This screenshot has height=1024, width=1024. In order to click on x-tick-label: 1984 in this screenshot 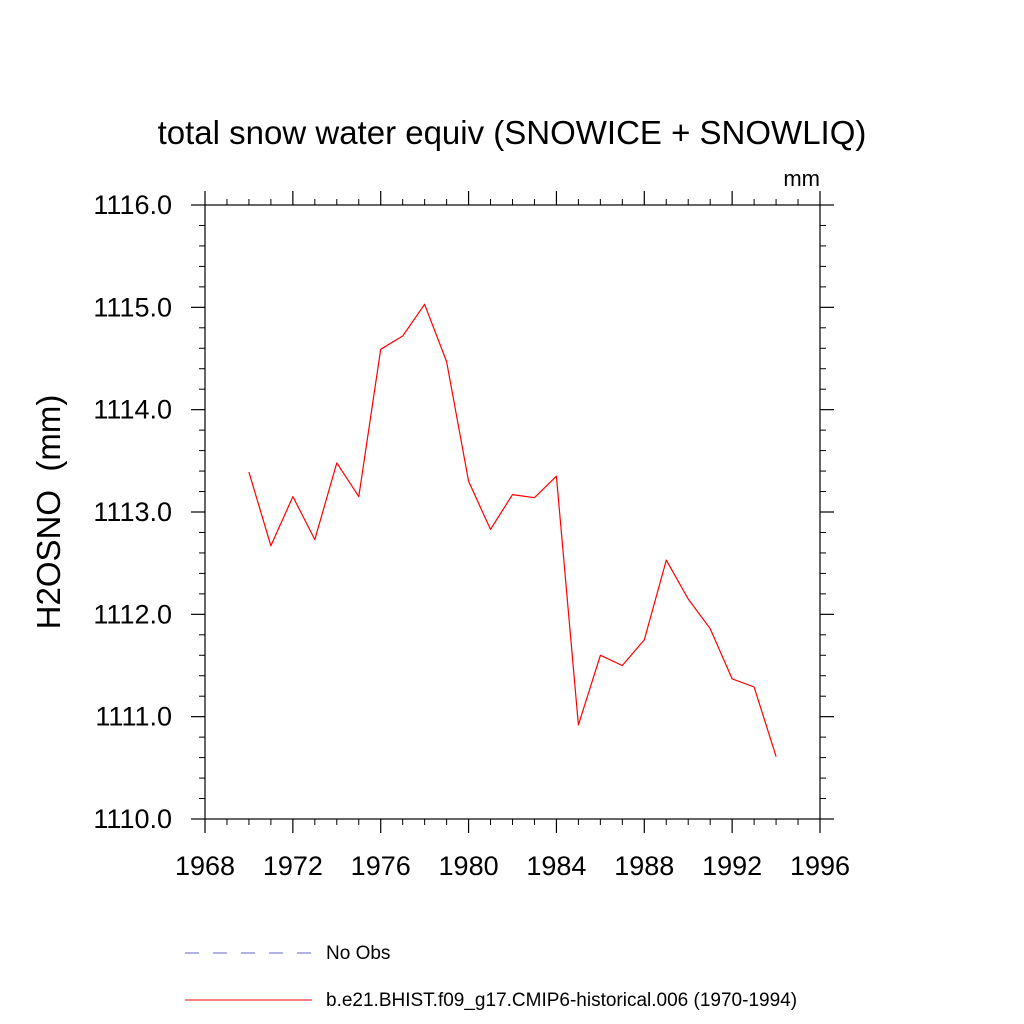, I will do `click(556, 866)`.